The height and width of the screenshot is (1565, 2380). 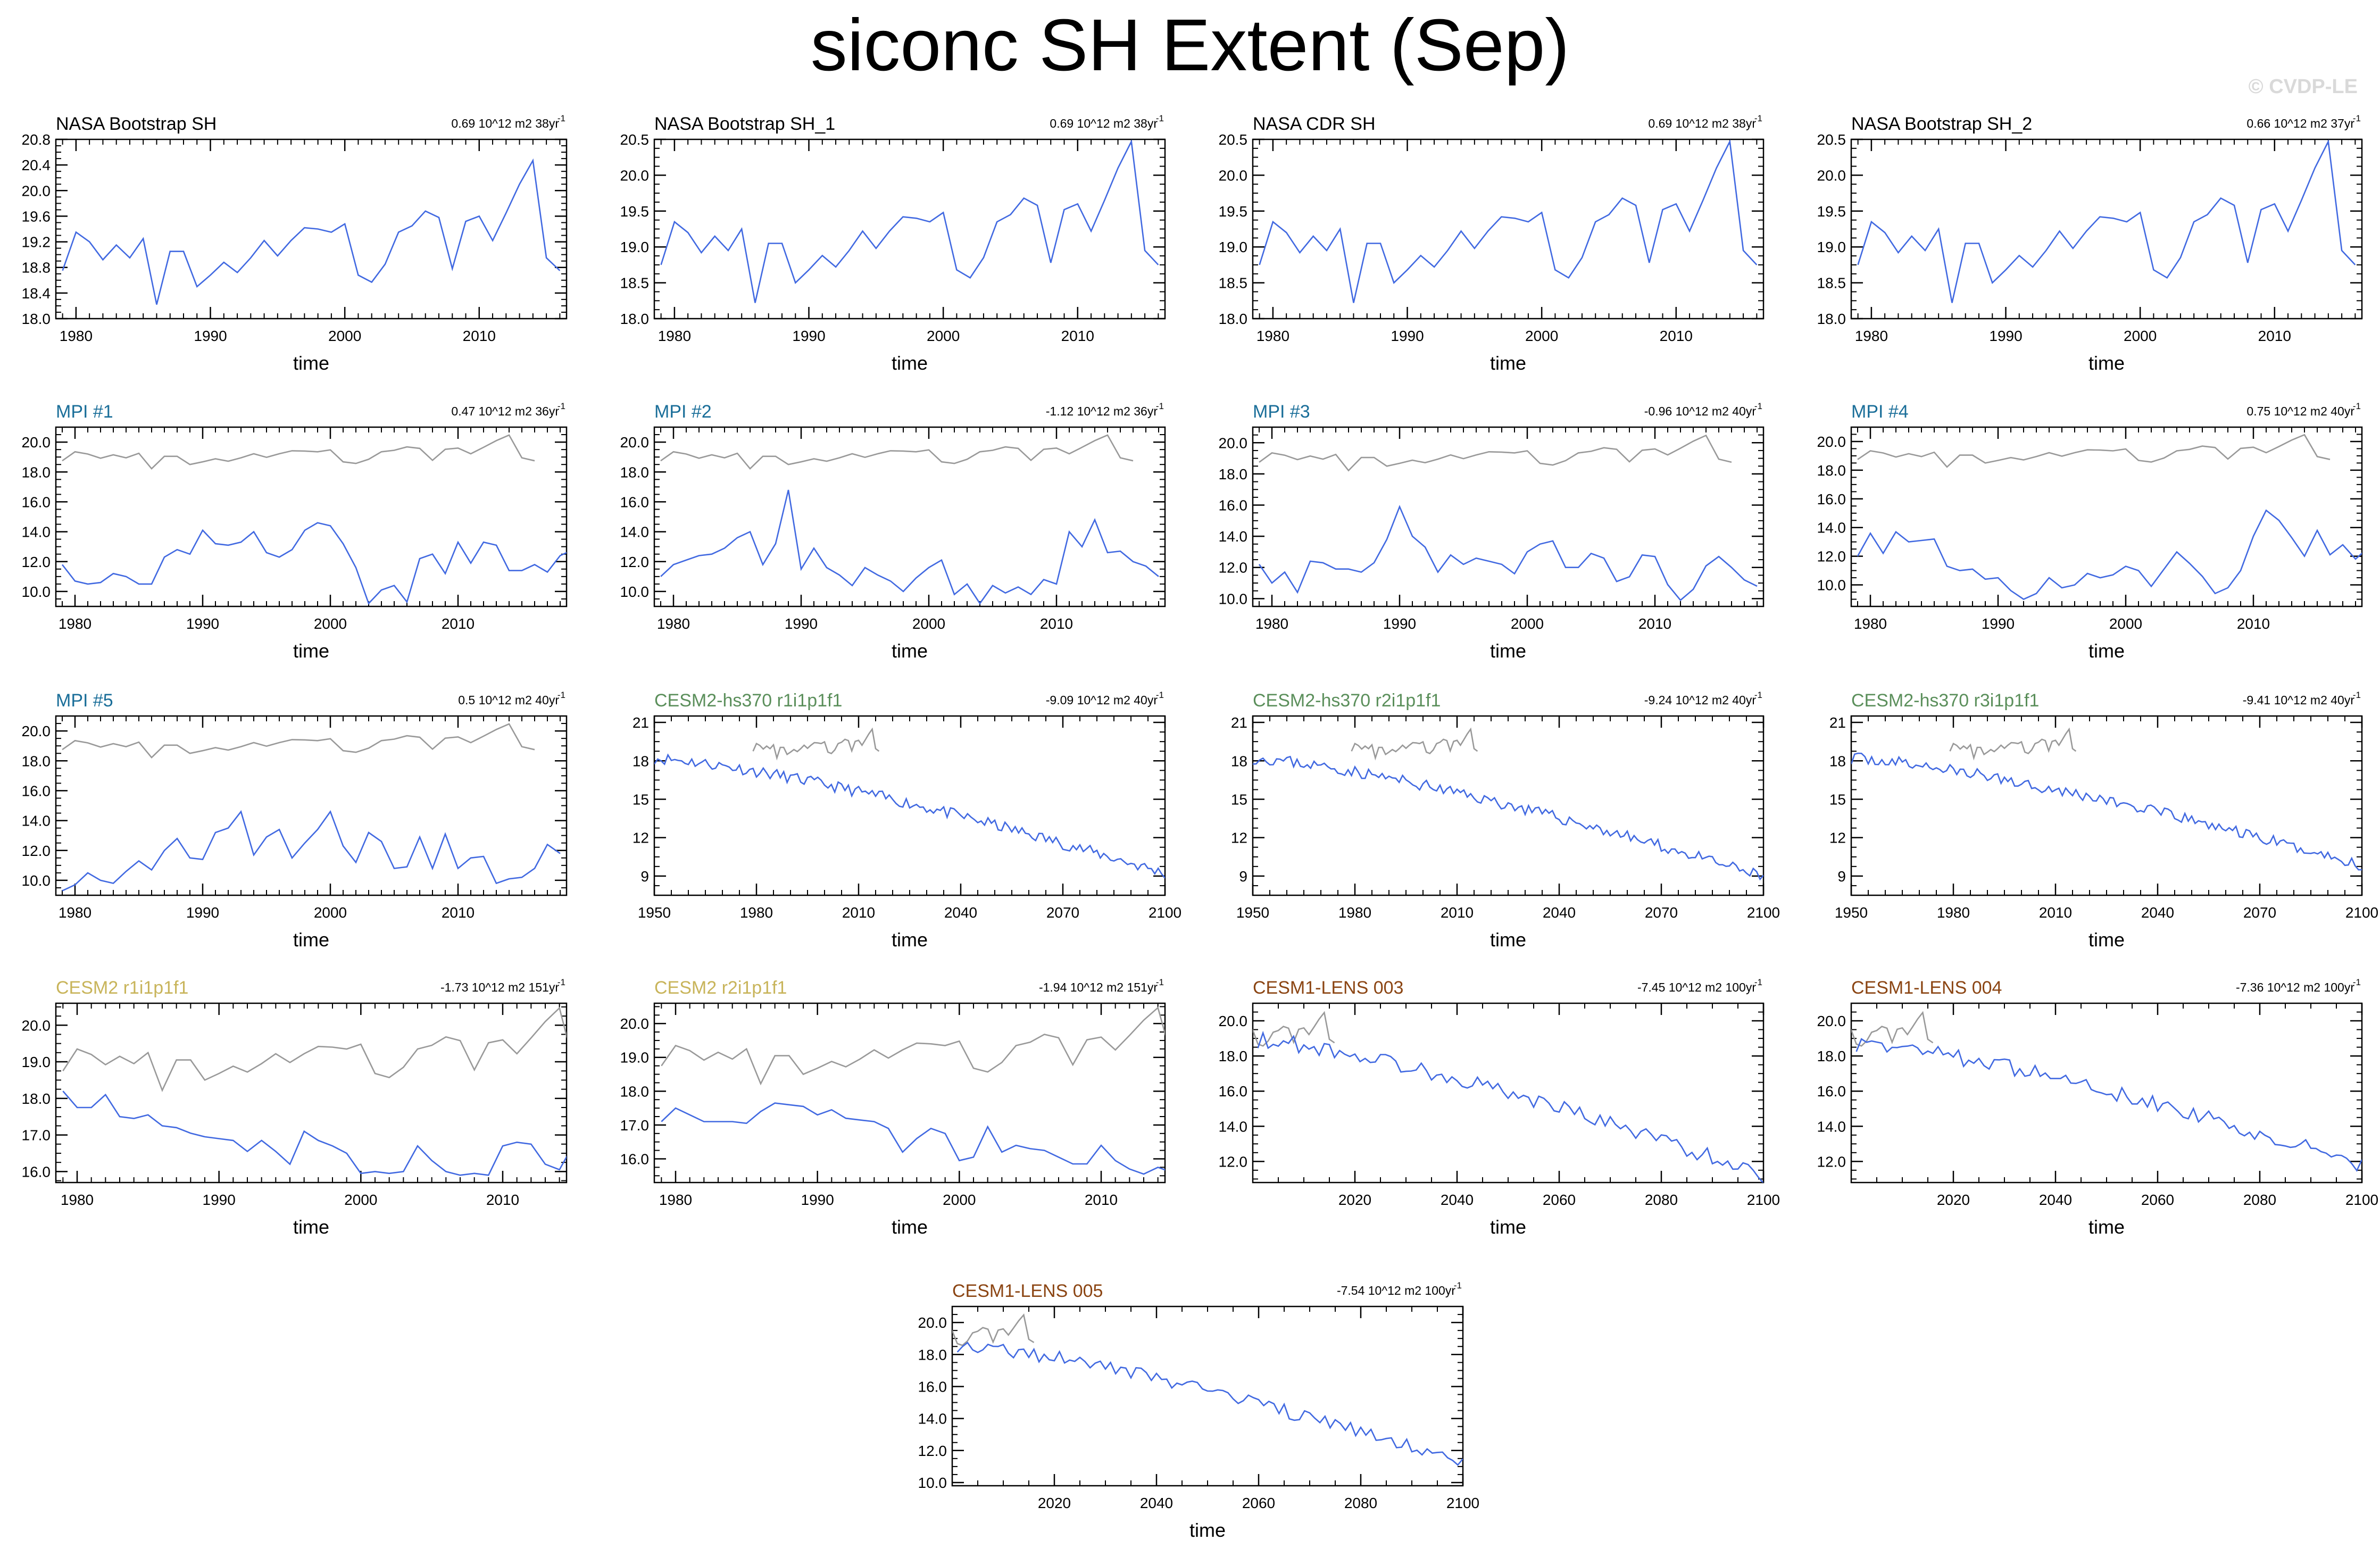 What do you see at coordinates (1281, 412) in the screenshot?
I see `panel-title: MPI #3` at bounding box center [1281, 412].